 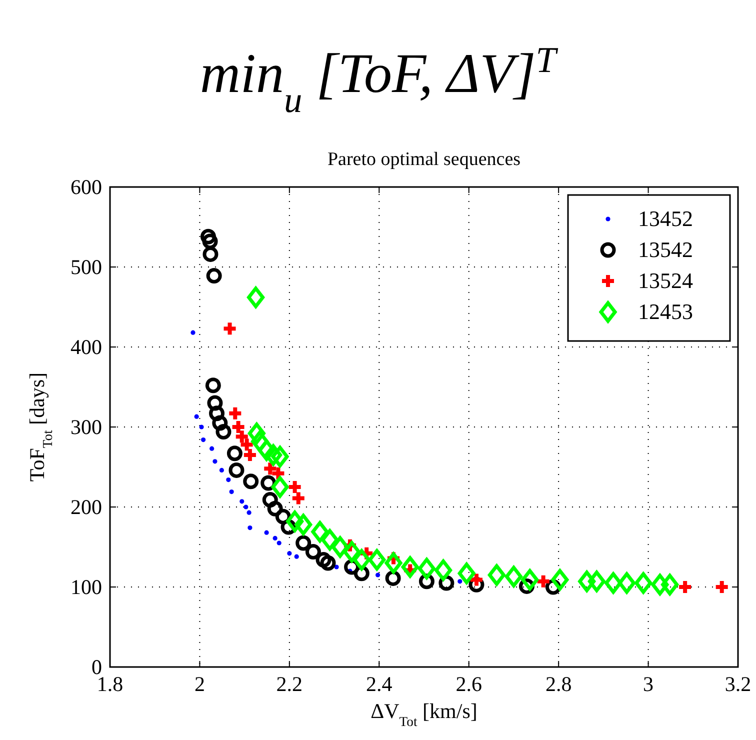 I want to click on chart-subtitle: Pareto optimal sequences, so click(x=424, y=159).